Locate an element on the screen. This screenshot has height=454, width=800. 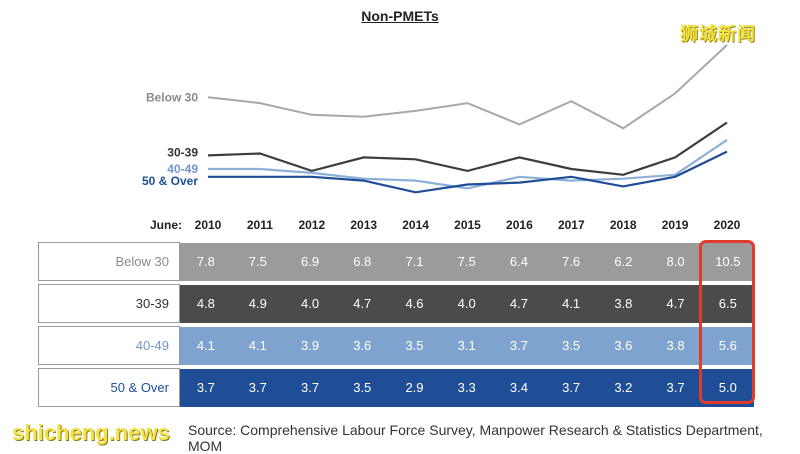
row-label: 40-49 is located at coordinates (109, 345).